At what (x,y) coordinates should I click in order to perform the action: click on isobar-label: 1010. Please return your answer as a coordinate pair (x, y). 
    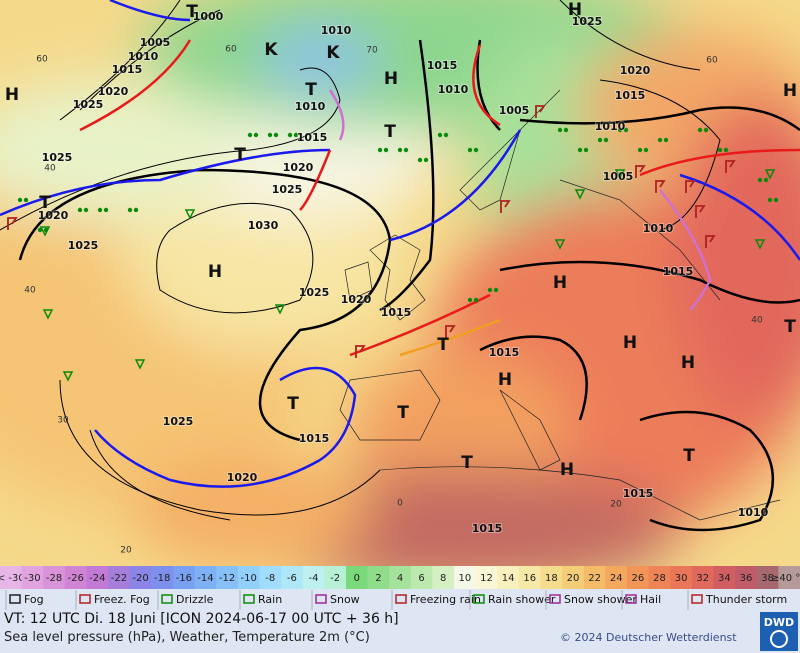
    Looking at the image, I should click on (310, 106).